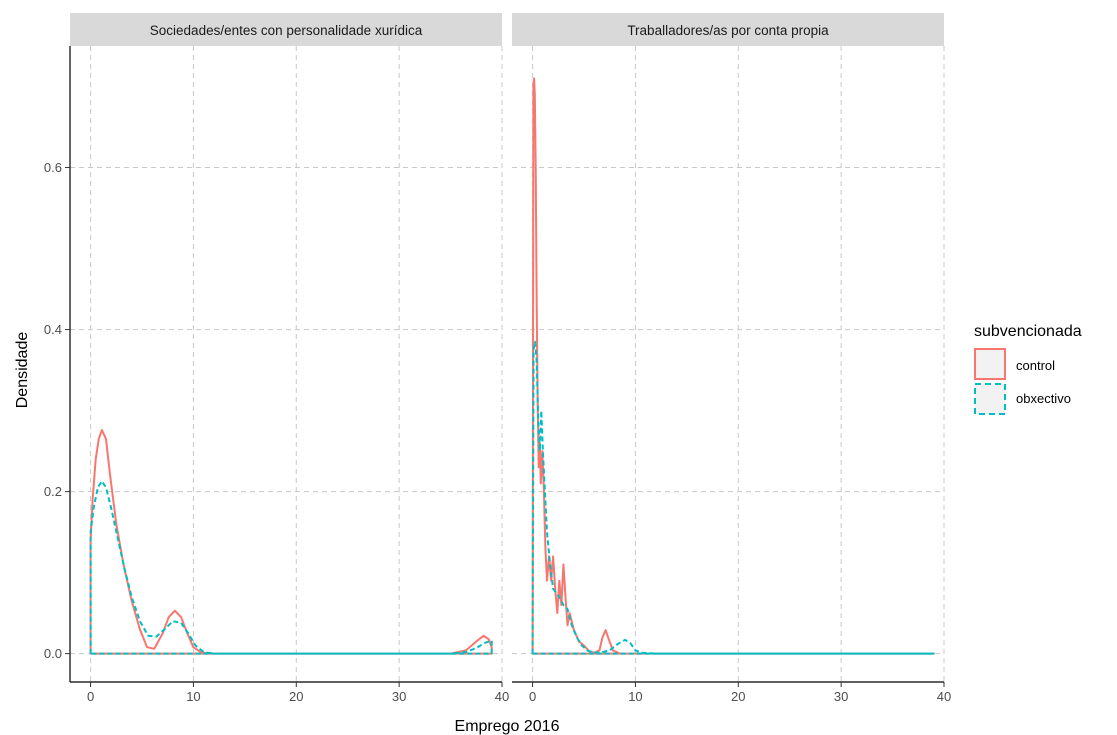  I want to click on legend: subvencionada control obxectivo, so click(1028, 369).